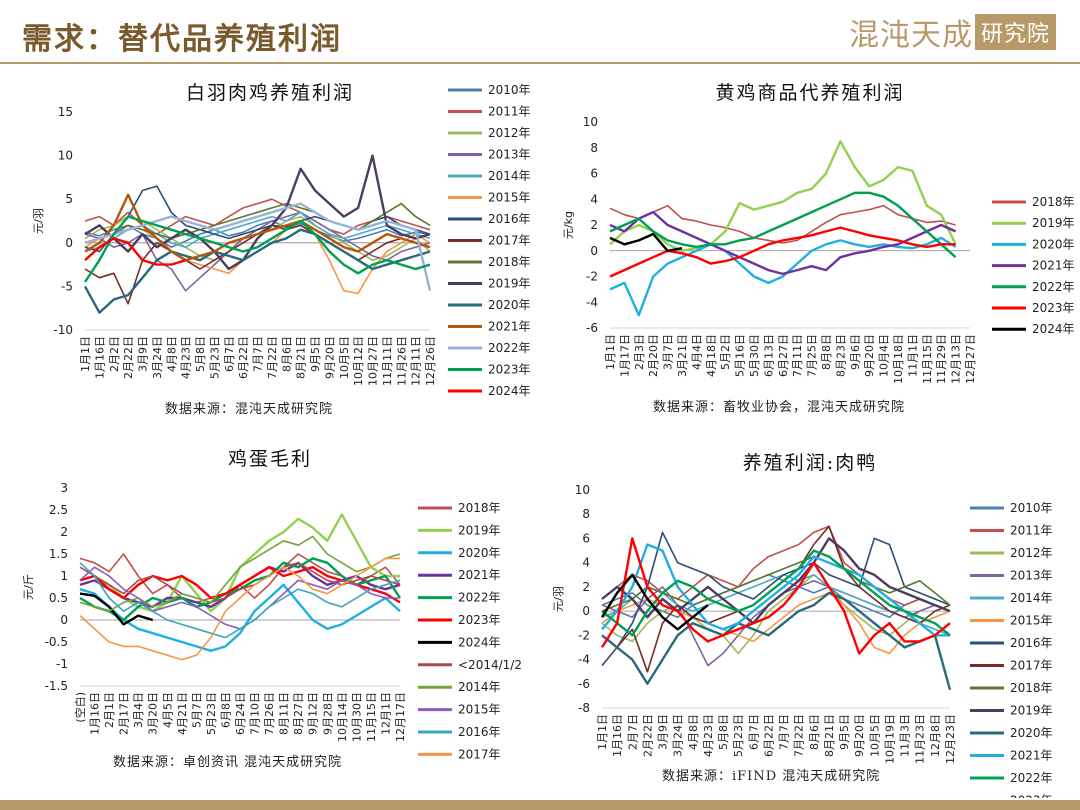  I want to click on x-tick-label: 11月23日, so click(920, 739).